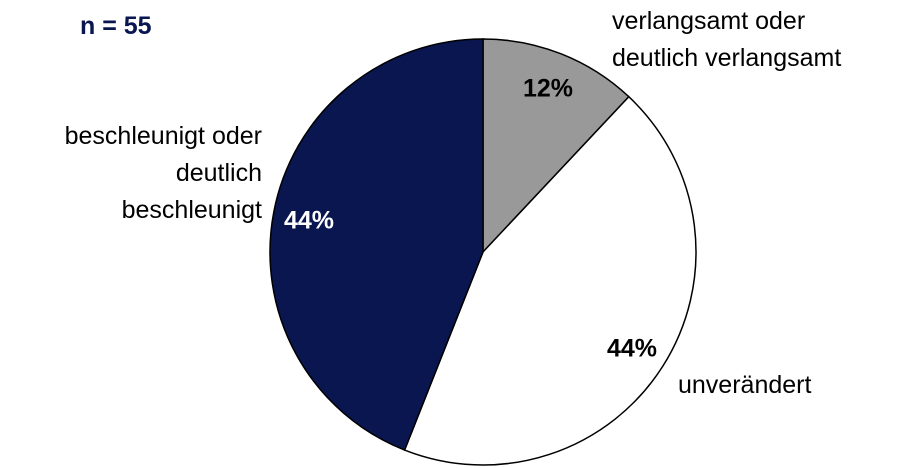 This screenshot has width=908, height=468. Describe the element at coordinates (745, 385) in the screenshot. I see `category-label: unverändert` at that location.